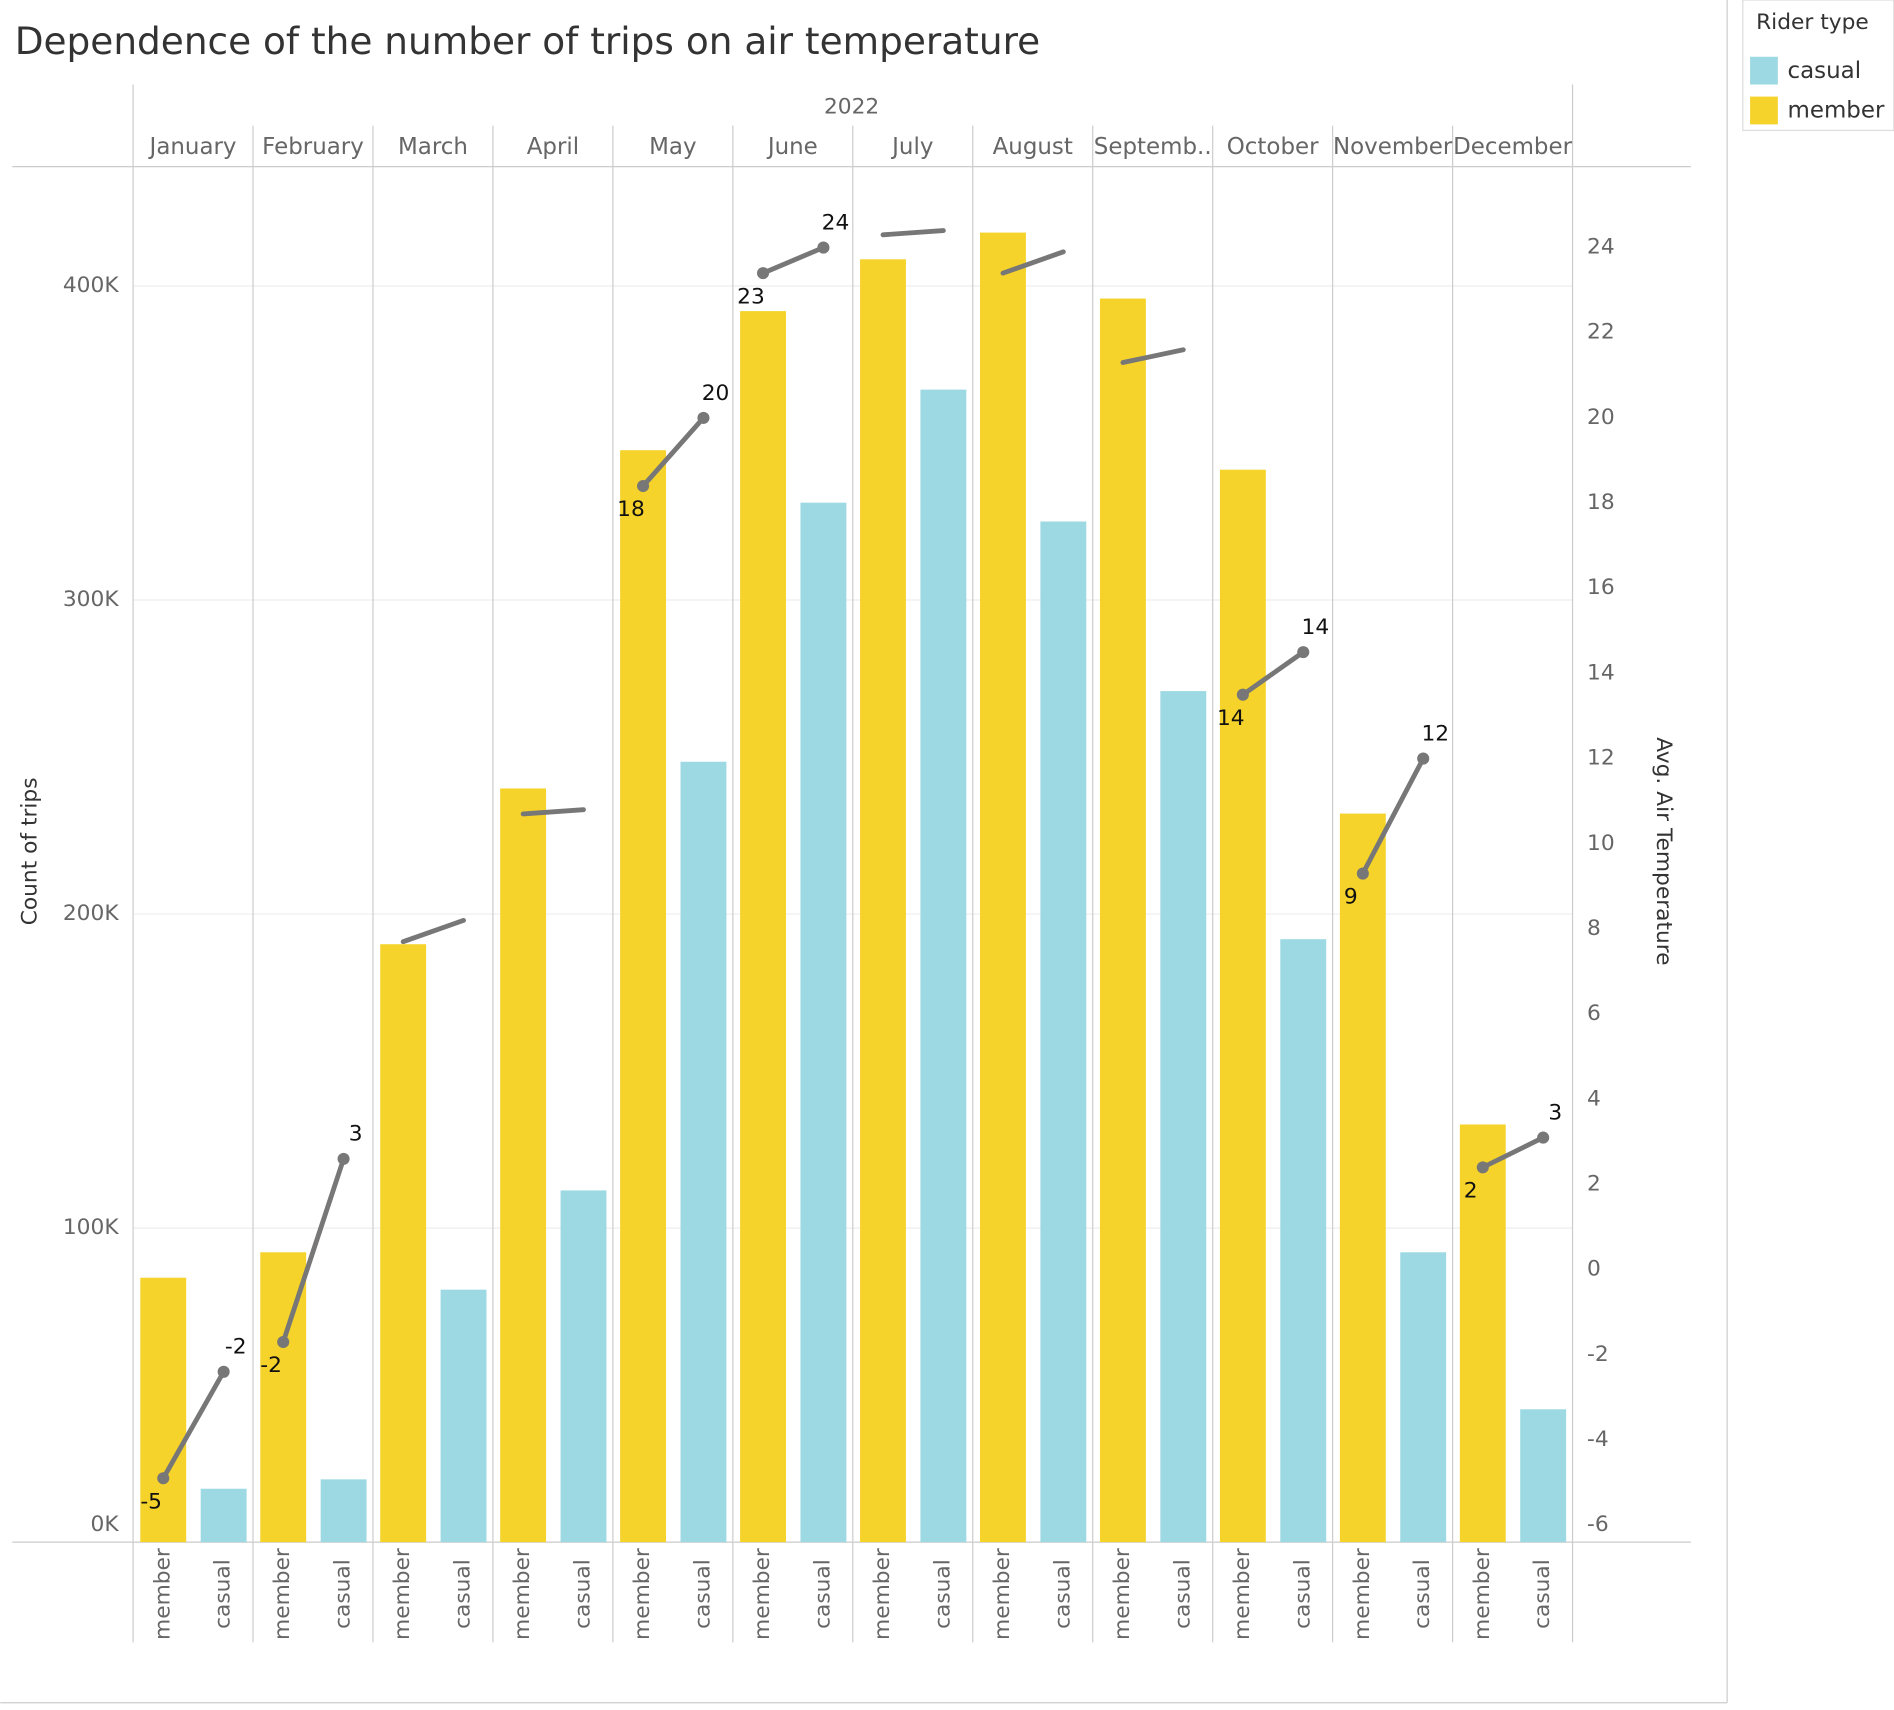 Image resolution: width=1894 pixels, height=1710 pixels. I want to click on y2-tick-label: 12, so click(1601, 758).